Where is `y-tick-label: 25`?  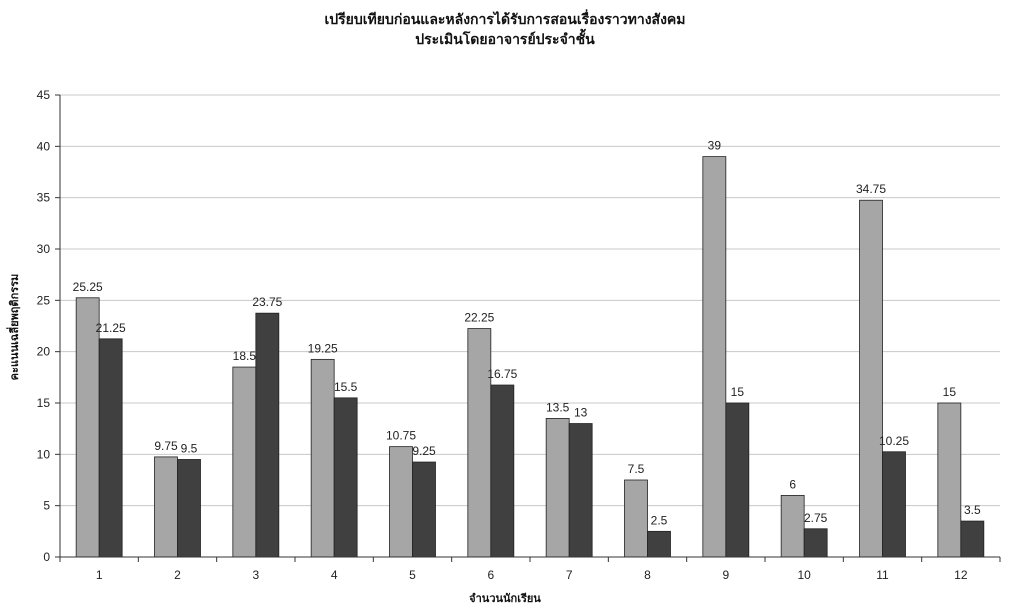 y-tick-label: 25 is located at coordinates (44, 300).